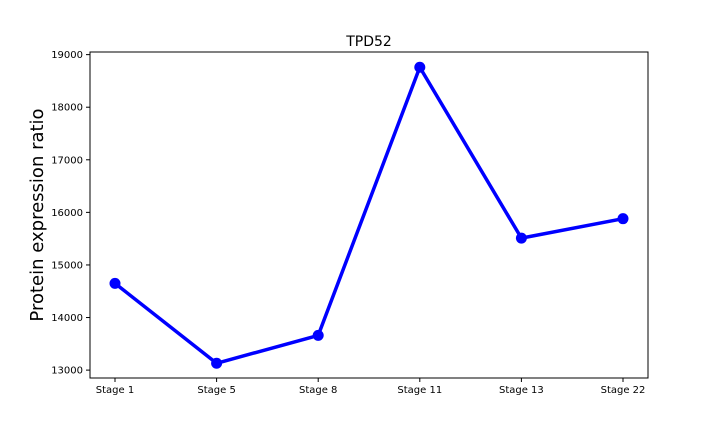 The width and height of the screenshot is (720, 432). What do you see at coordinates (67, 213) in the screenshot?
I see `y-tick-label: 16000` at bounding box center [67, 213].